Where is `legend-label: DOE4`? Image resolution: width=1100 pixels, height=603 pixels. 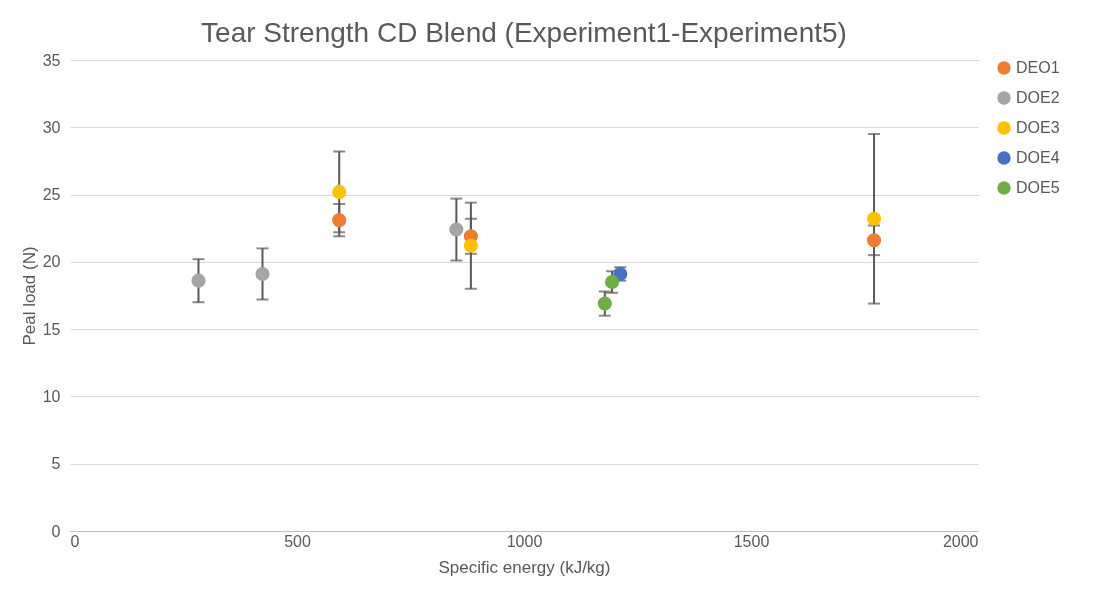
legend-label: DOE4 is located at coordinates (1038, 157).